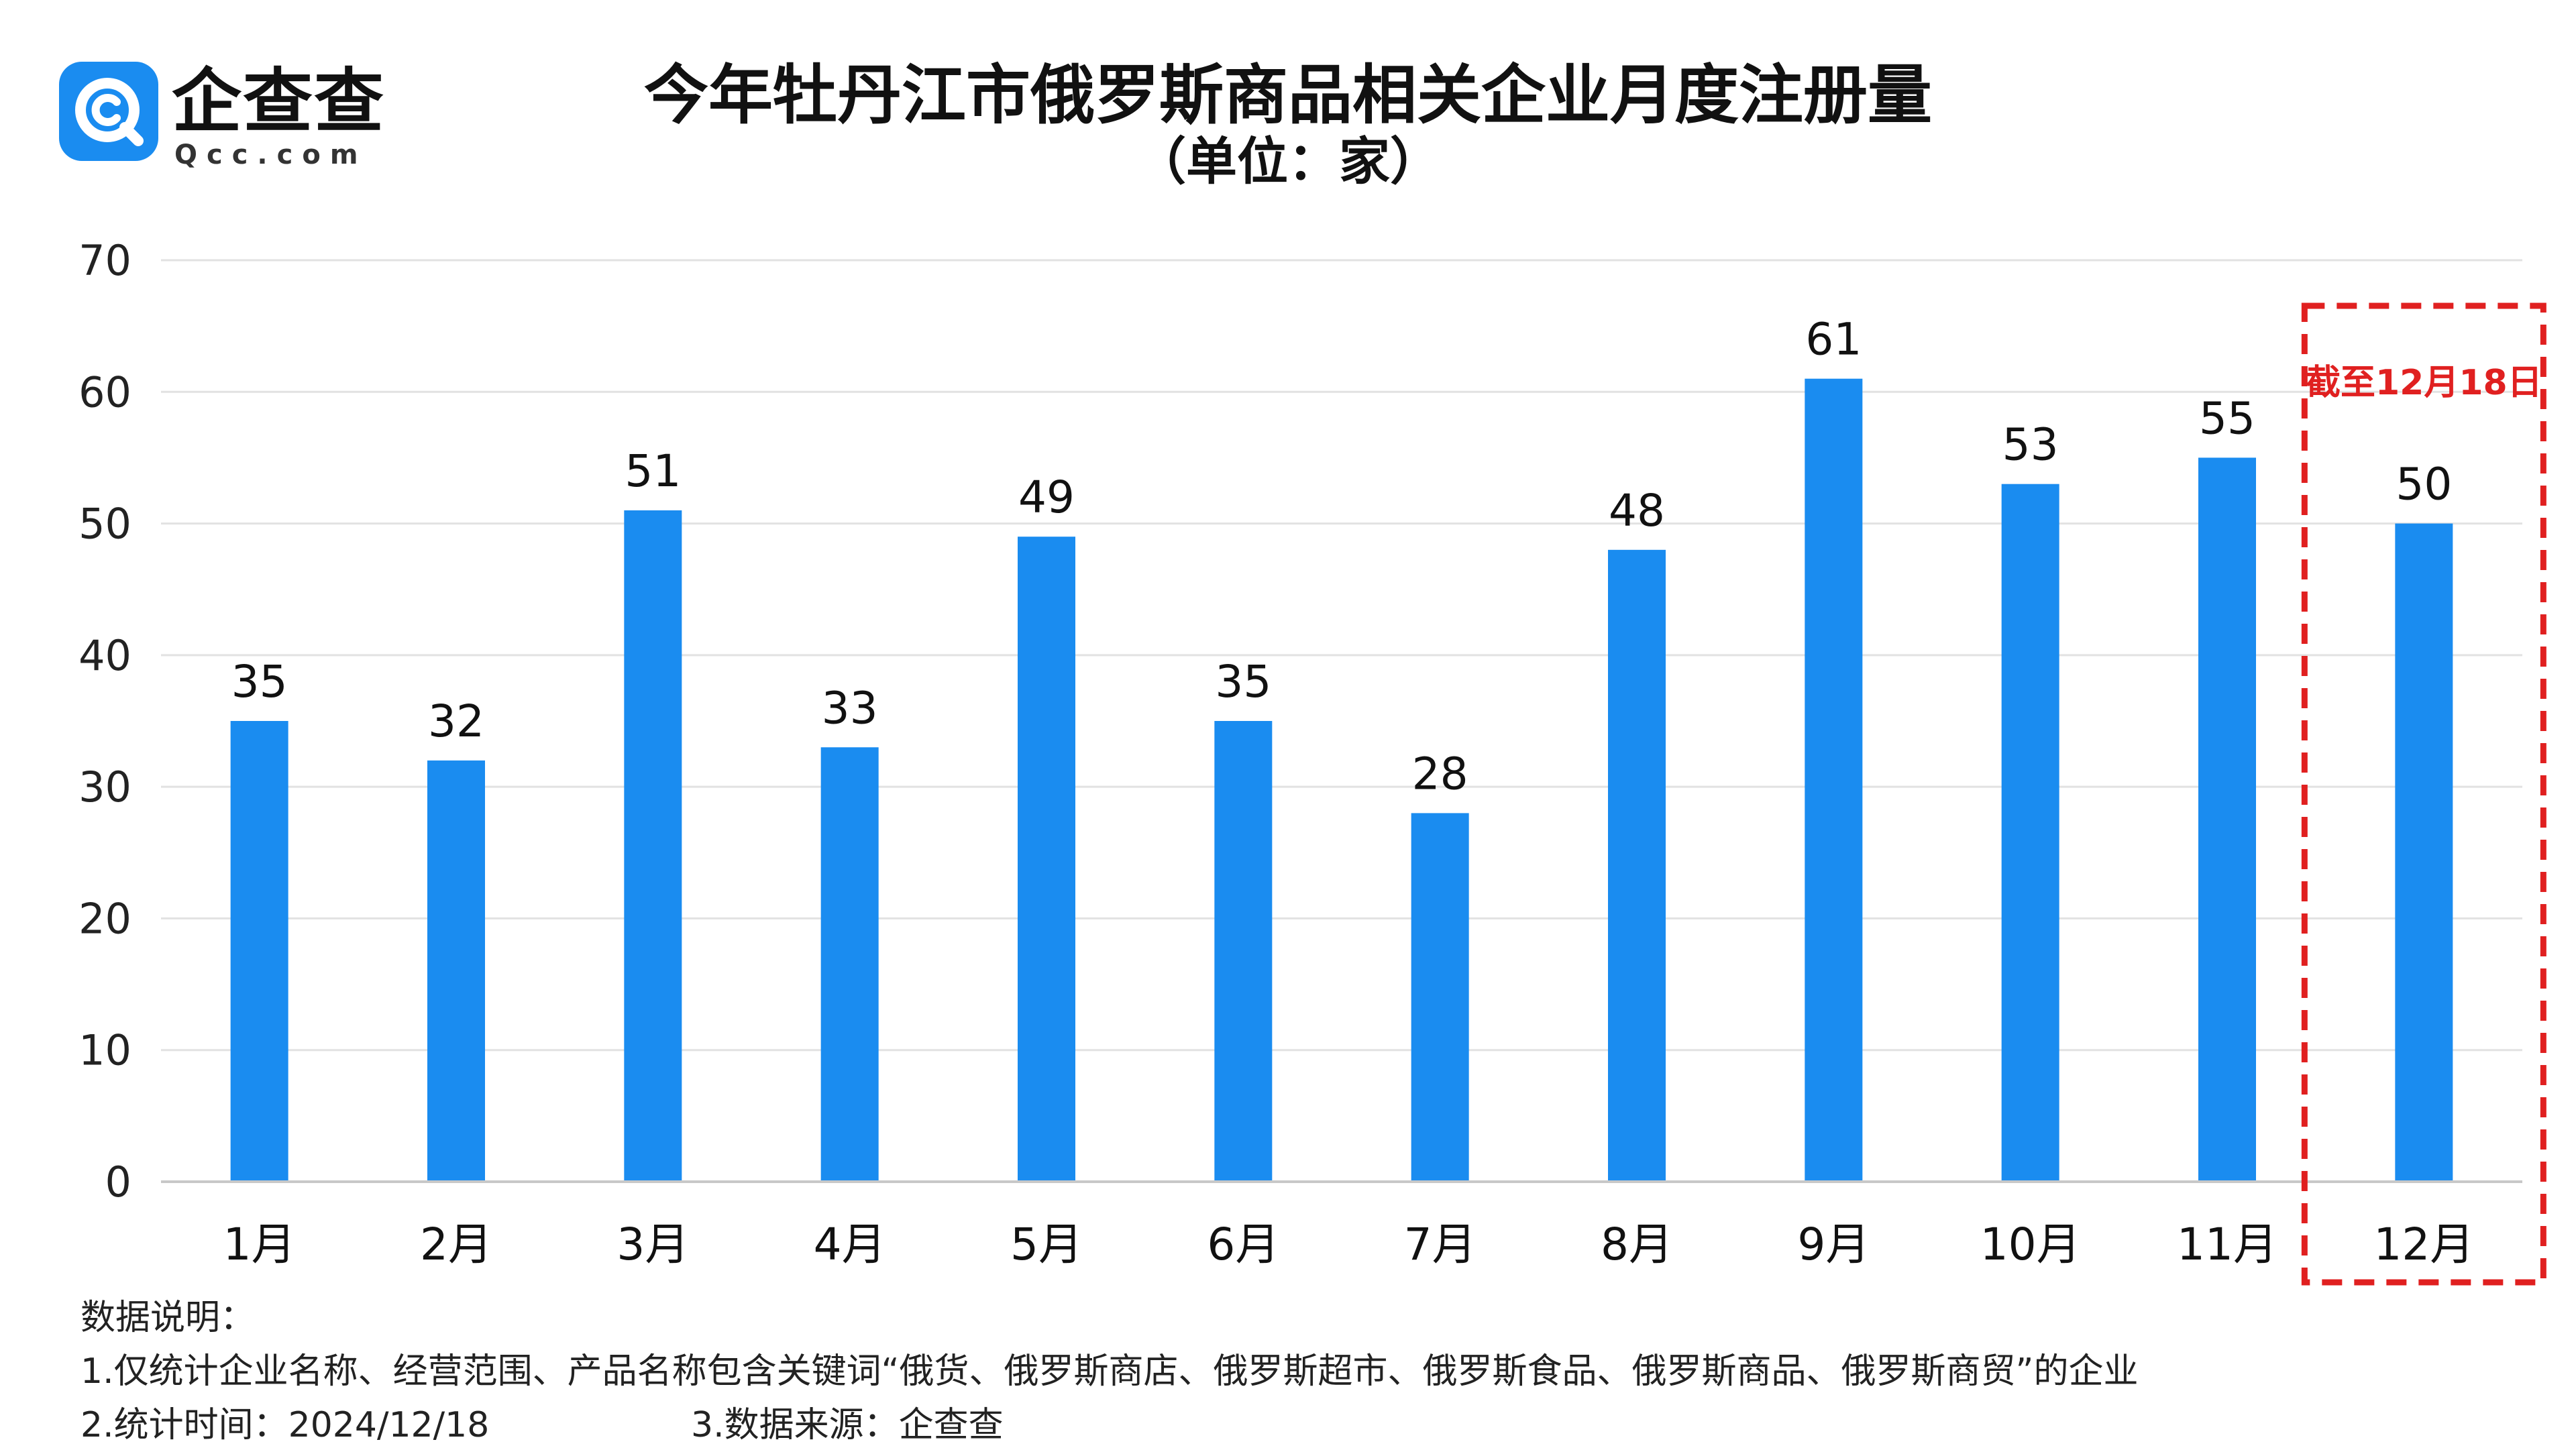 The image size is (2576, 1452). What do you see at coordinates (1288, 95) in the screenshot?
I see `chart-title: 今年牡丹江市俄罗斯商品相关企业月度注册量` at bounding box center [1288, 95].